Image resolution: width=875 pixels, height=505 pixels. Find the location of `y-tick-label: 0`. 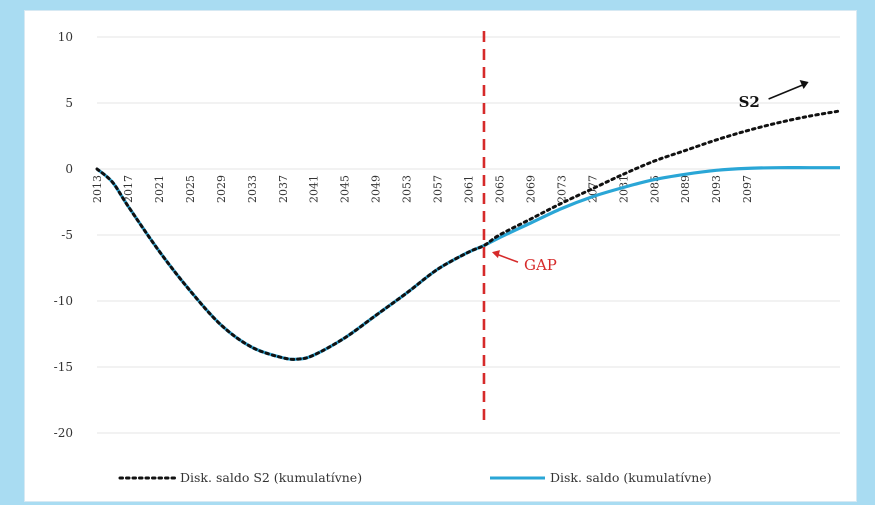

y-tick-label: 0 is located at coordinates (69, 169).